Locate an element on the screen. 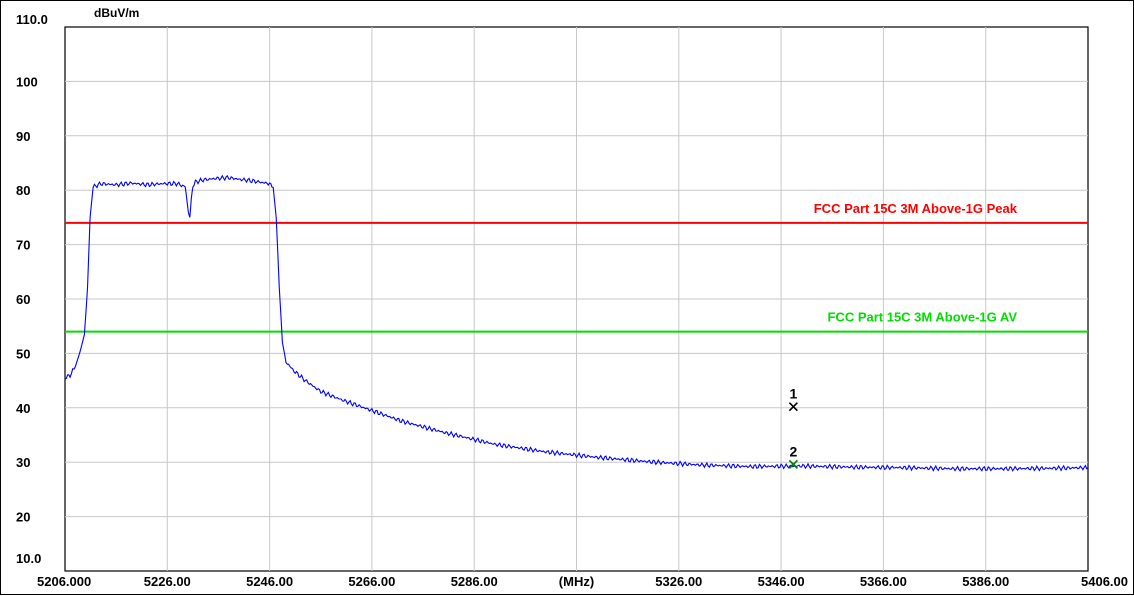 The image size is (1134, 596). y-tick-label: 10.0 is located at coordinates (28, 558).